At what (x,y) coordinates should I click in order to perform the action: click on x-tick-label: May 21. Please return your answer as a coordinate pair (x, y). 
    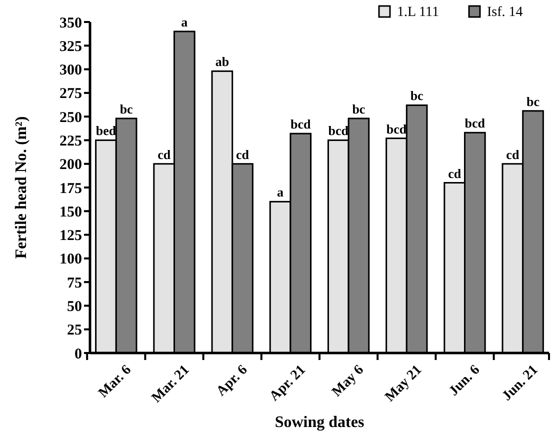
    Looking at the image, I should click on (403, 383).